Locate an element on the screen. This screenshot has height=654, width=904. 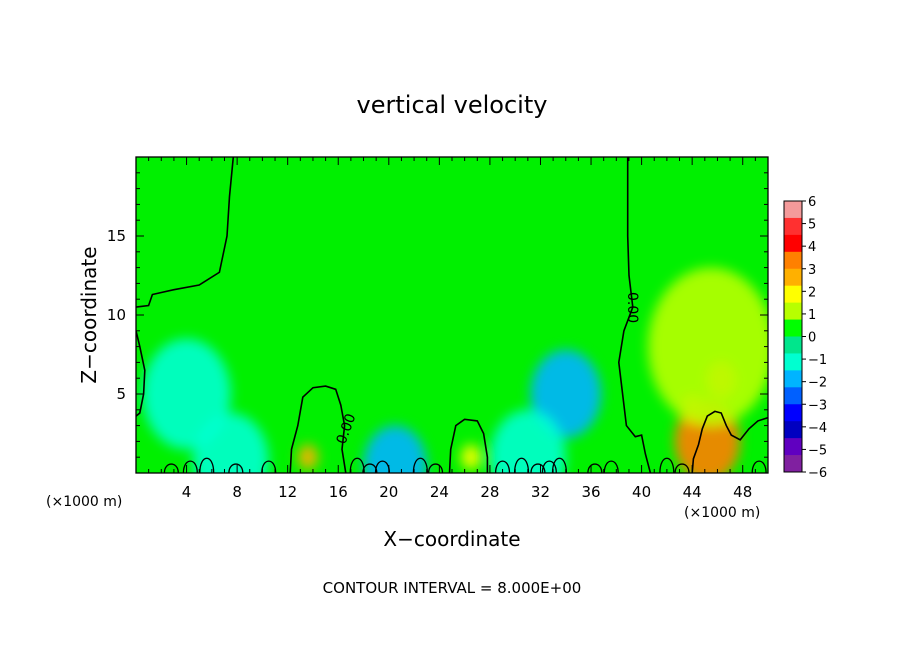
x-tick-label-24: 24 is located at coordinates (439, 492).